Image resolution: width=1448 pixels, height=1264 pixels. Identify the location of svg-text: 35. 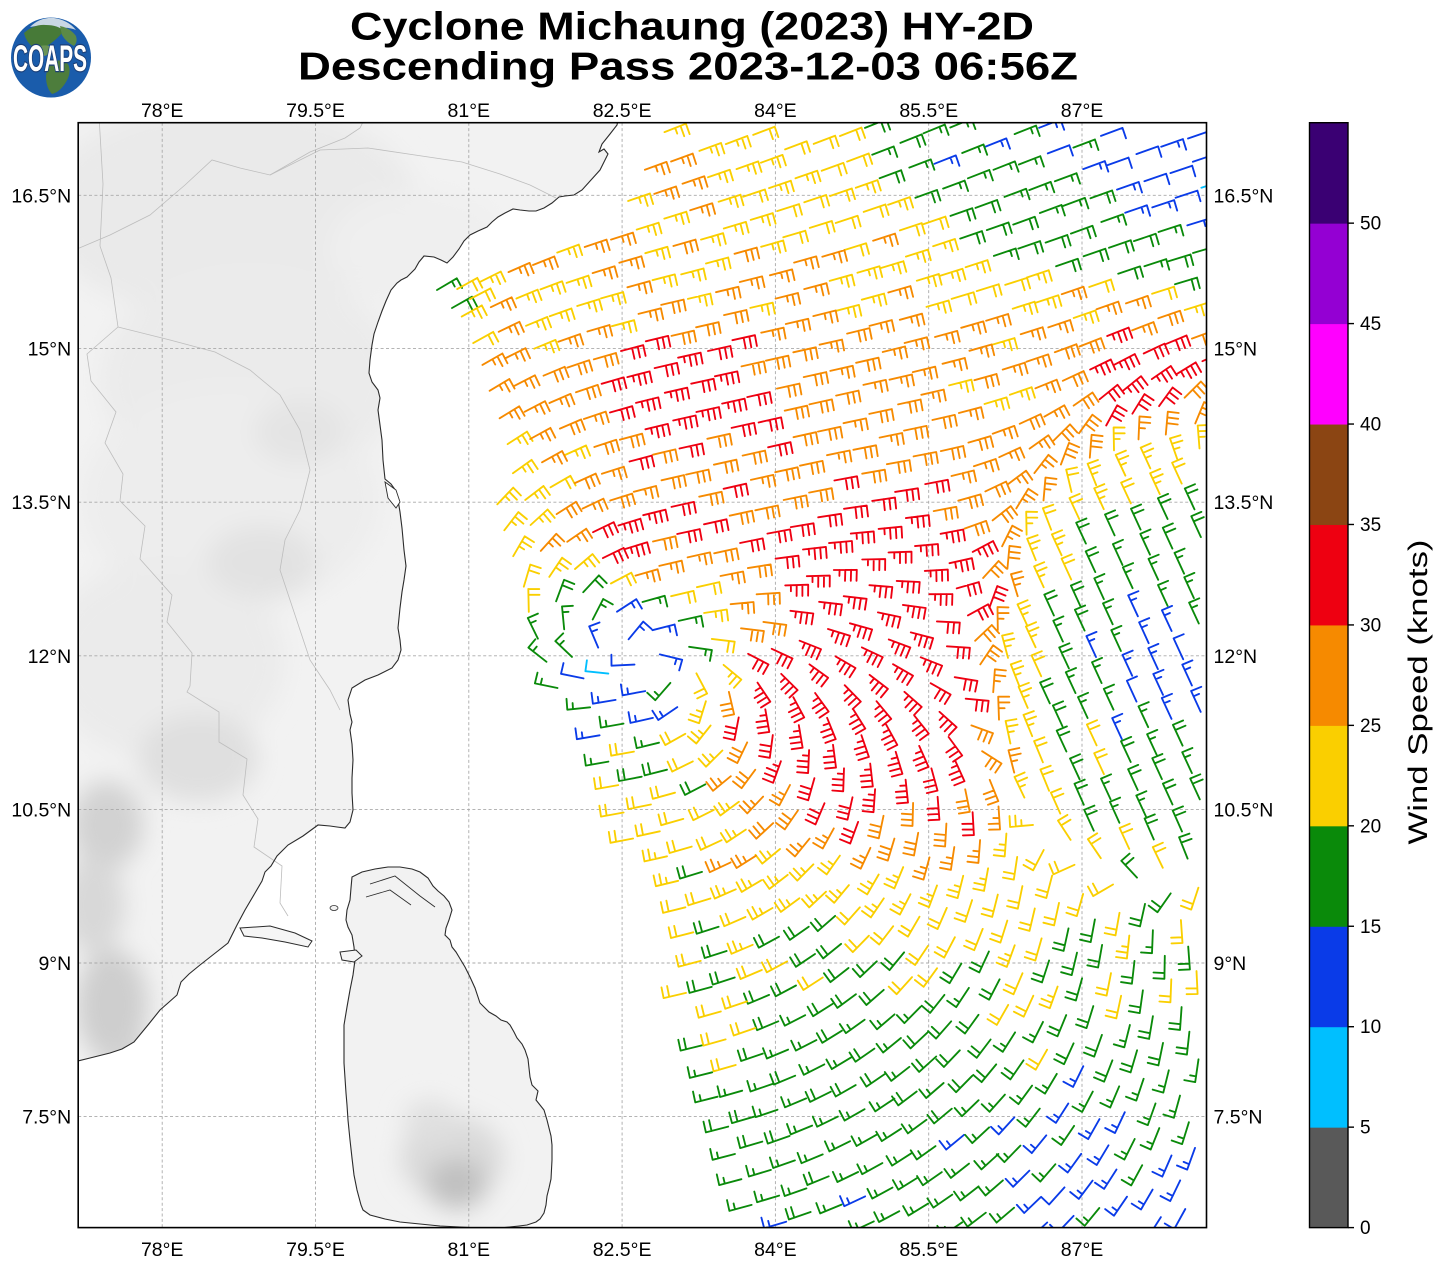
(1370, 525).